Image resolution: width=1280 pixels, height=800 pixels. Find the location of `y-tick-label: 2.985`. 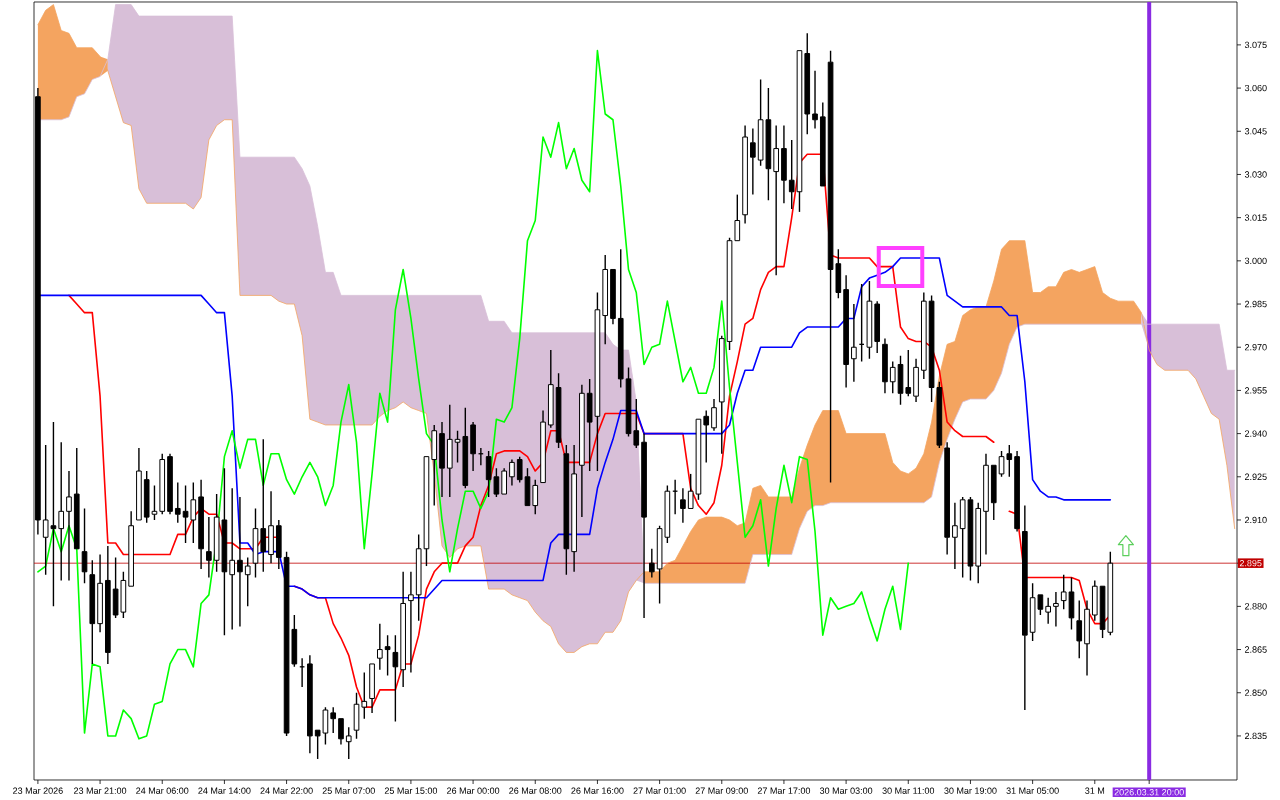

y-tick-label: 2.985 is located at coordinates (1255, 304).